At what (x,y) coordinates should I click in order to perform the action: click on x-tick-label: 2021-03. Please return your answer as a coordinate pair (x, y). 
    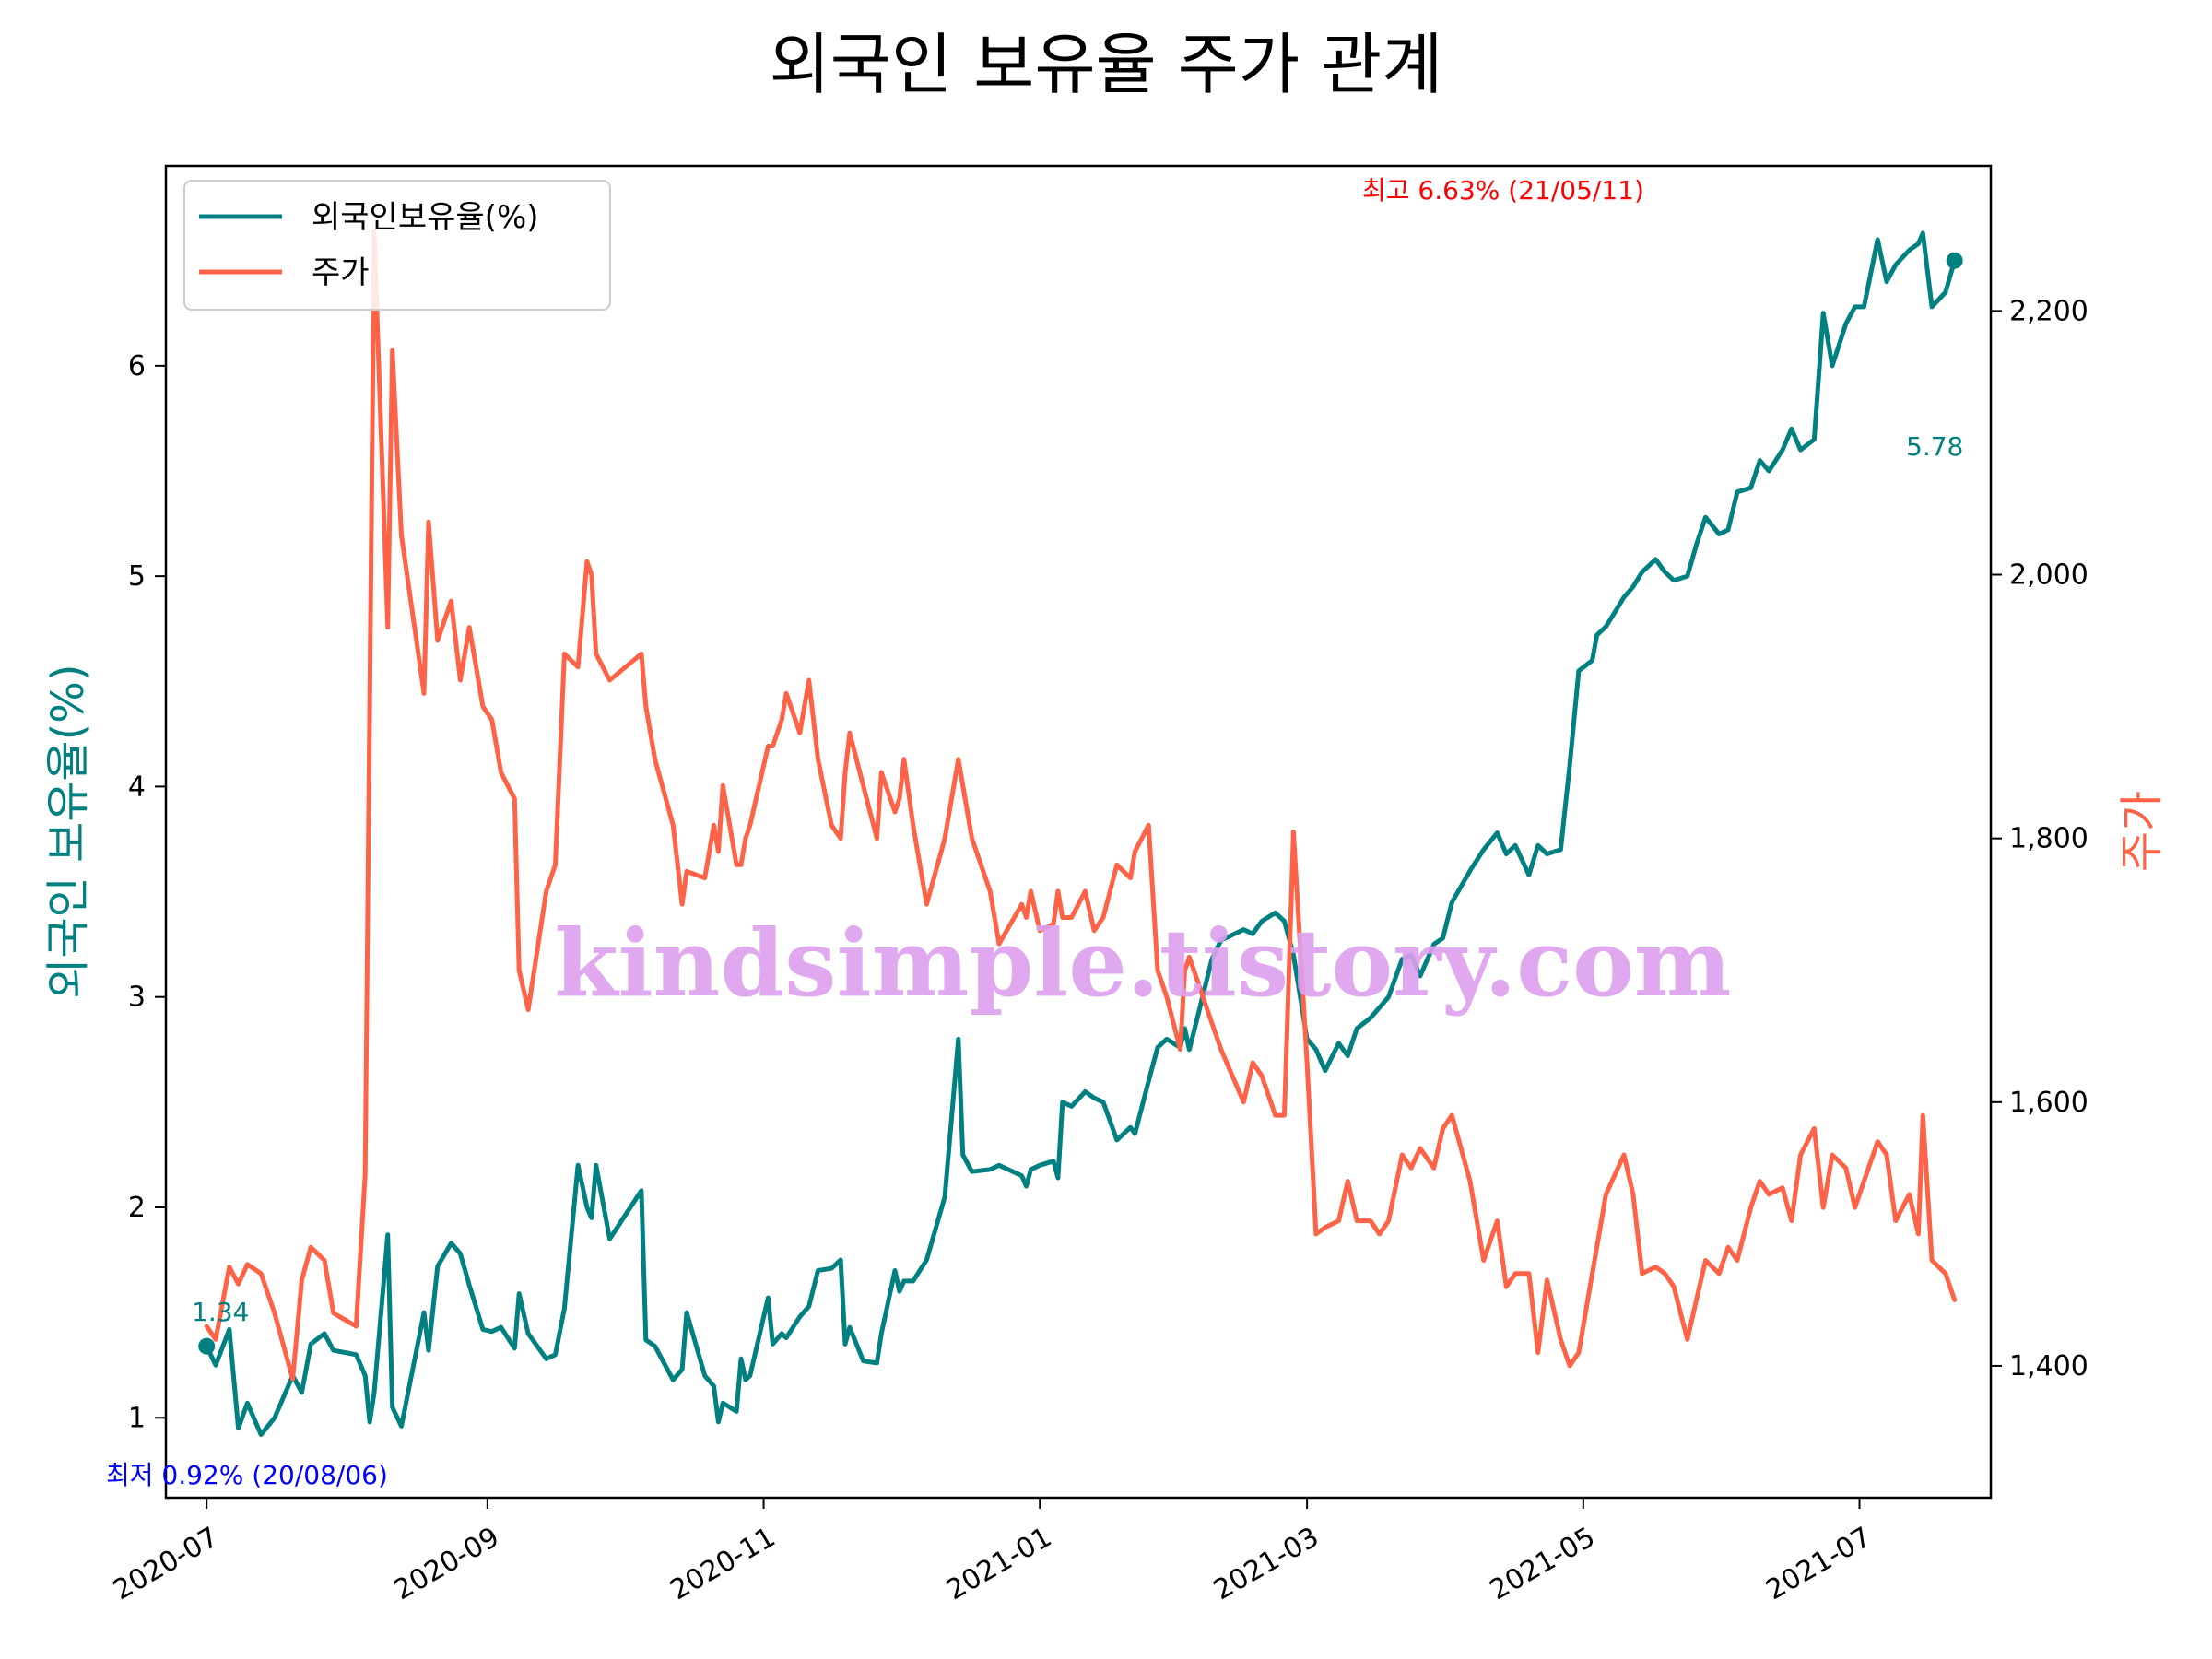
    Looking at the image, I should click on (1266, 1563).